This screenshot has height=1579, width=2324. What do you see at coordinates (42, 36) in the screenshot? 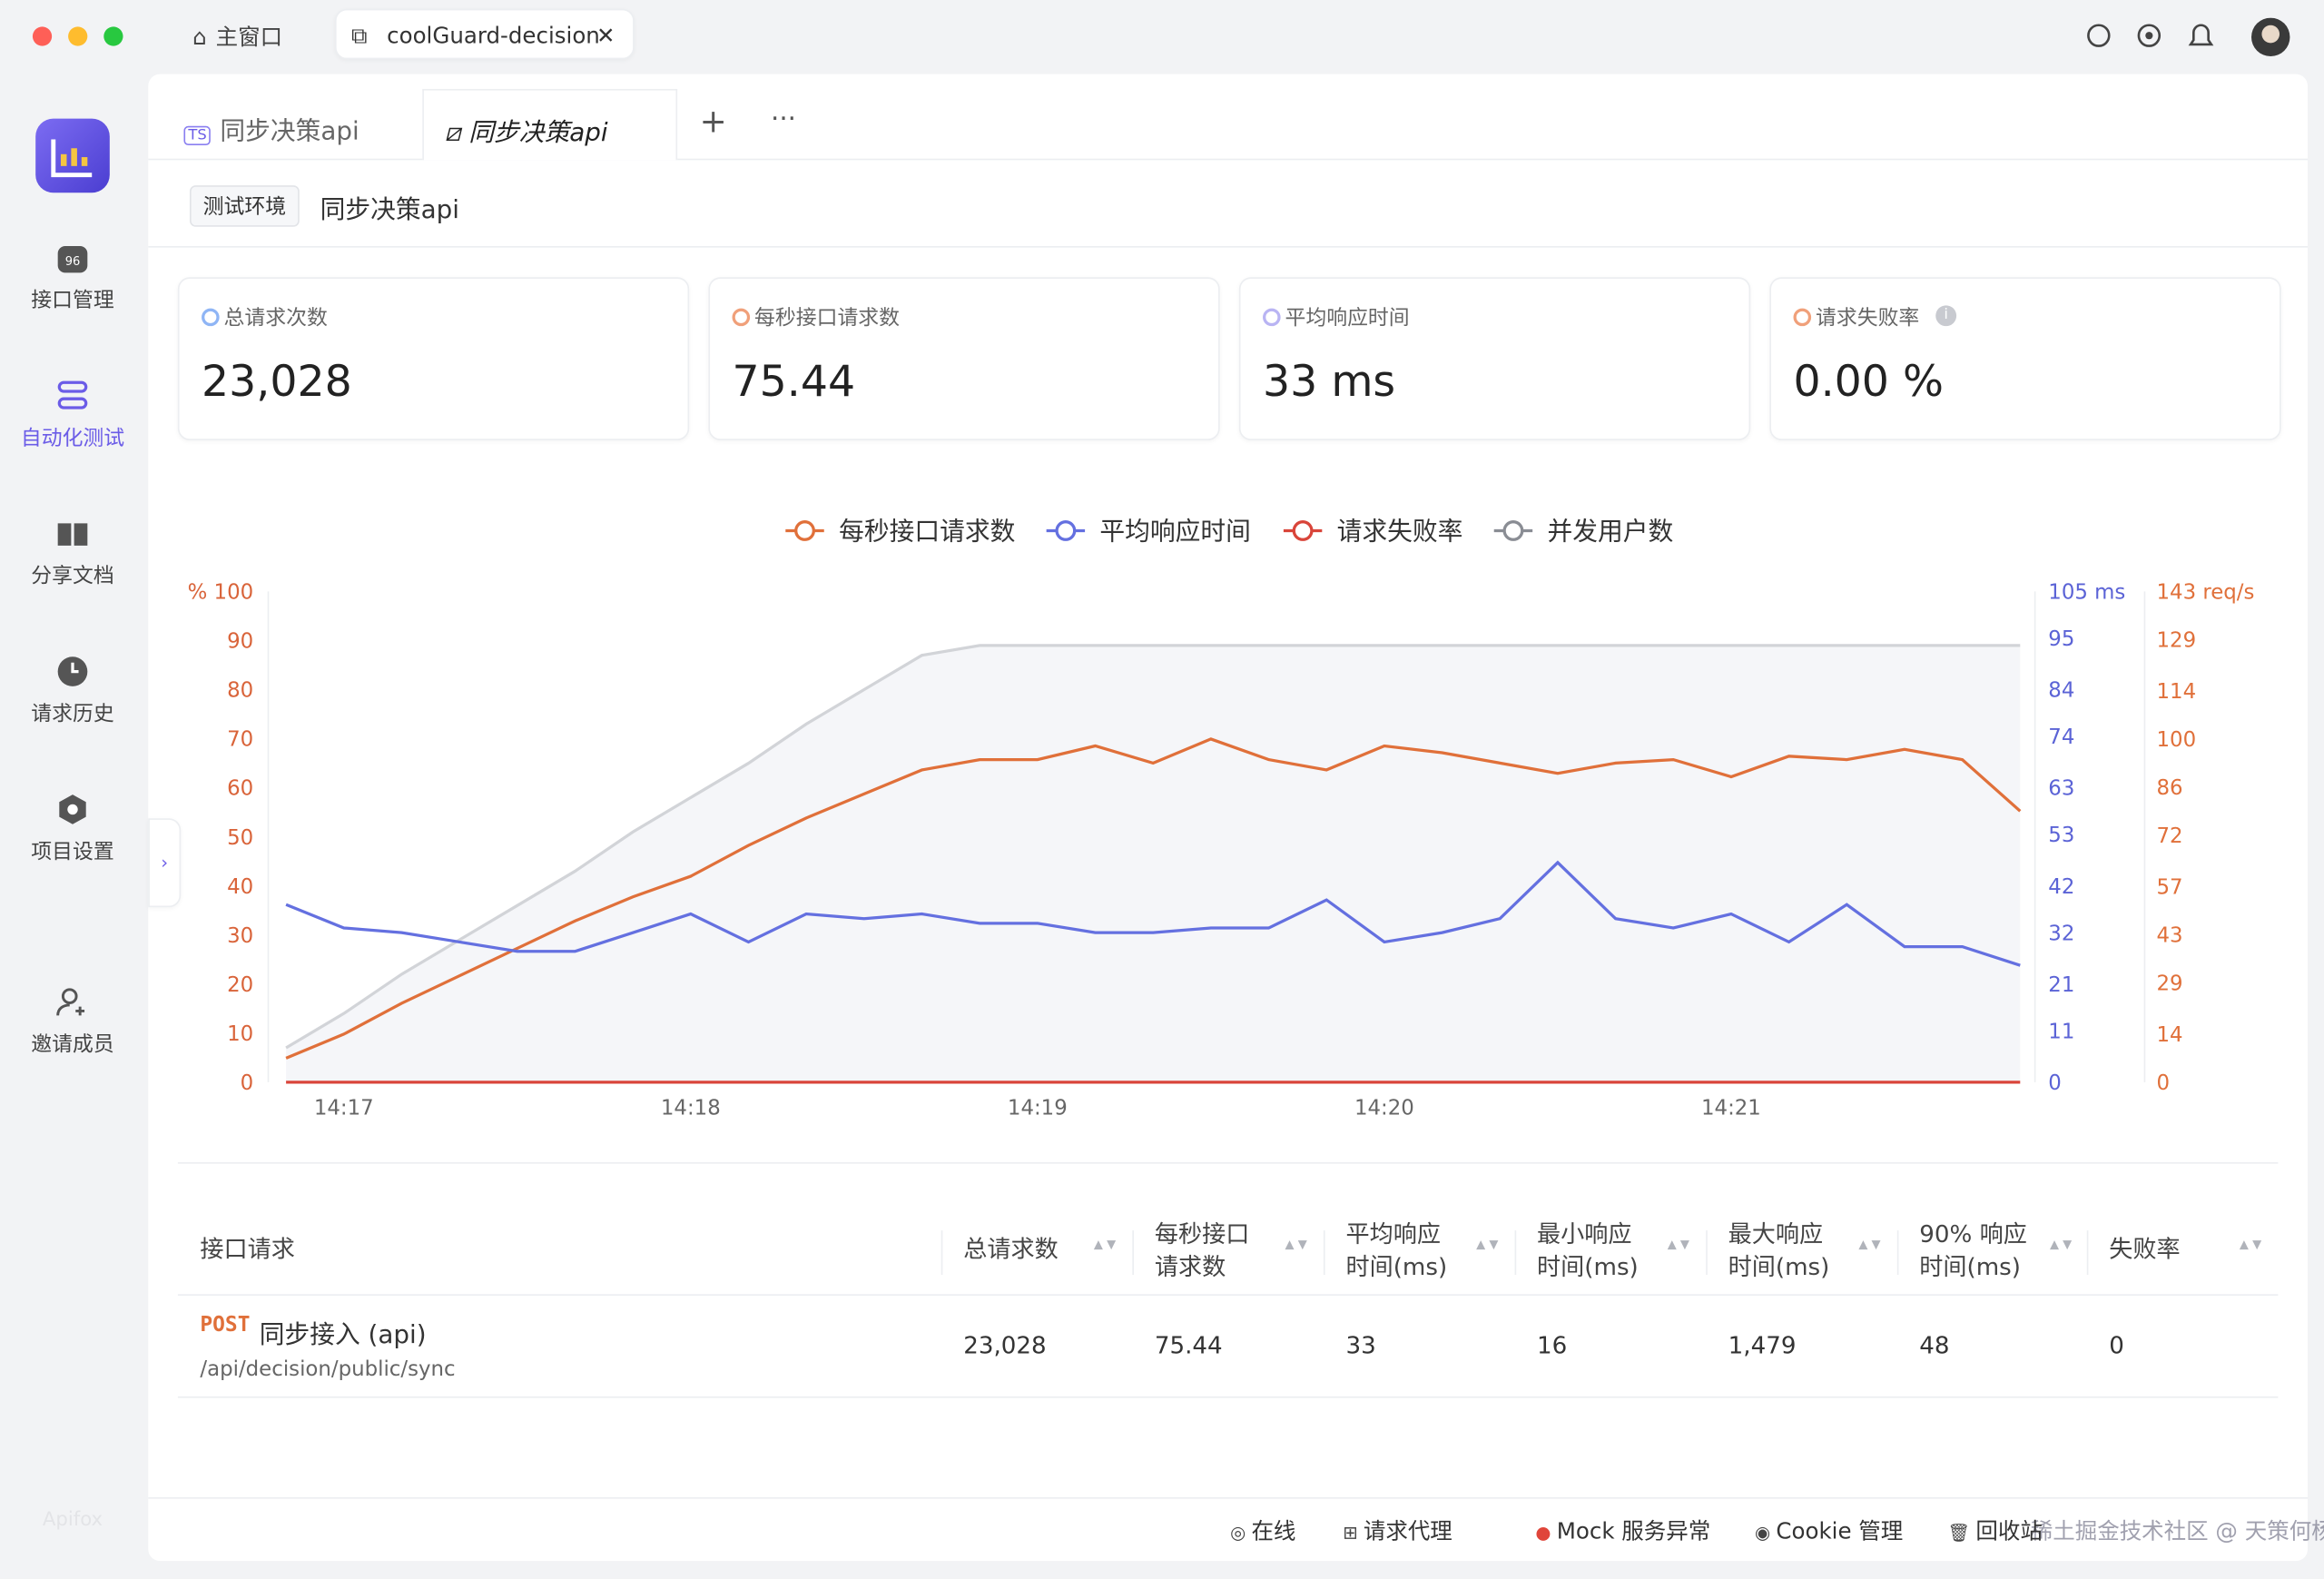
I see `close-button` at bounding box center [42, 36].